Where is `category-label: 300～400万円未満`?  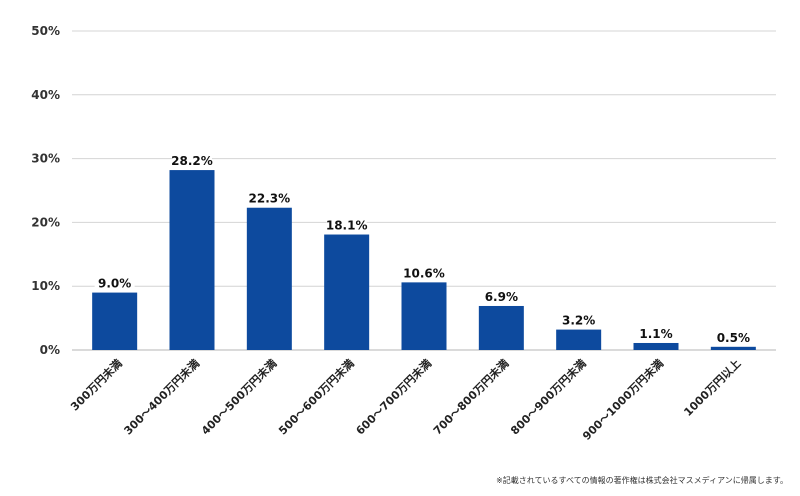
category-label: 300～400万円未満 is located at coordinates (161, 396).